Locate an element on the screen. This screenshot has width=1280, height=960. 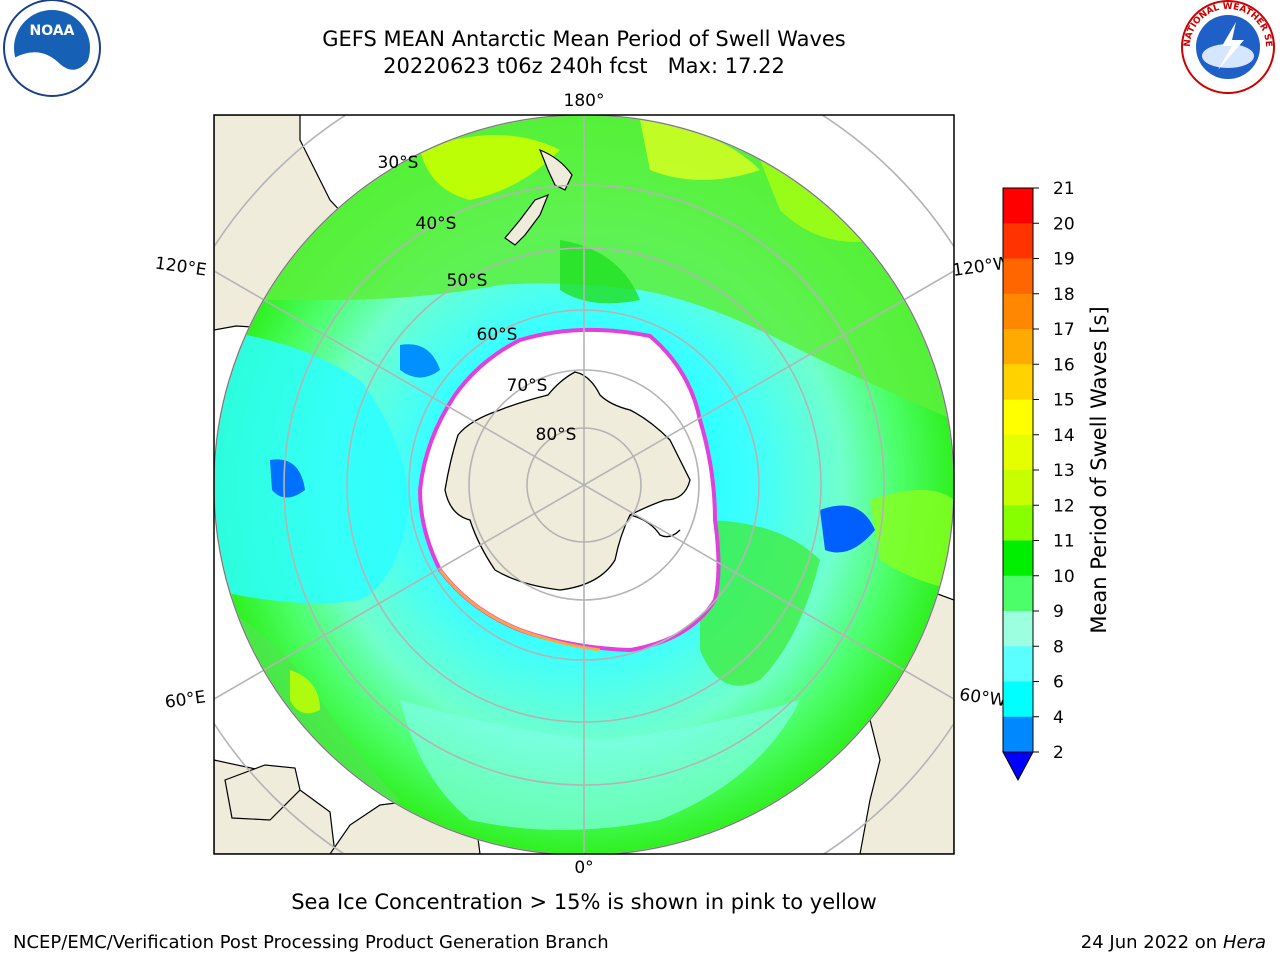
lat-label-30s: 30°S is located at coordinates (398, 163).